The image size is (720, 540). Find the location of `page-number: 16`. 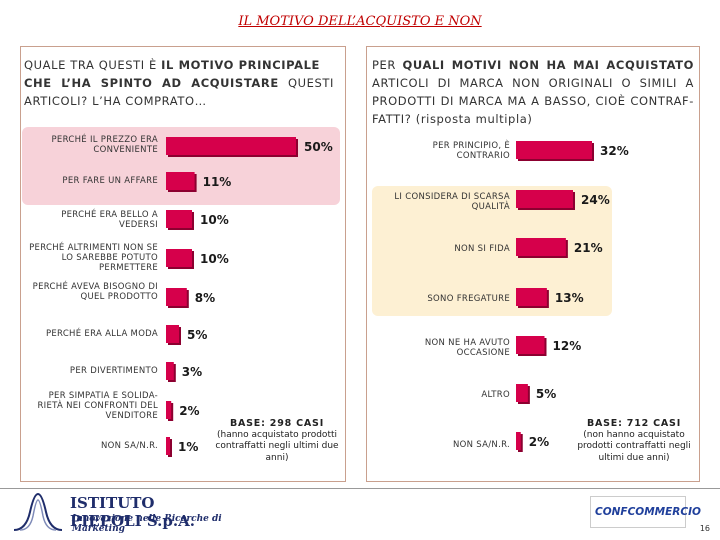

page-number: 16 is located at coordinates (704, 528).